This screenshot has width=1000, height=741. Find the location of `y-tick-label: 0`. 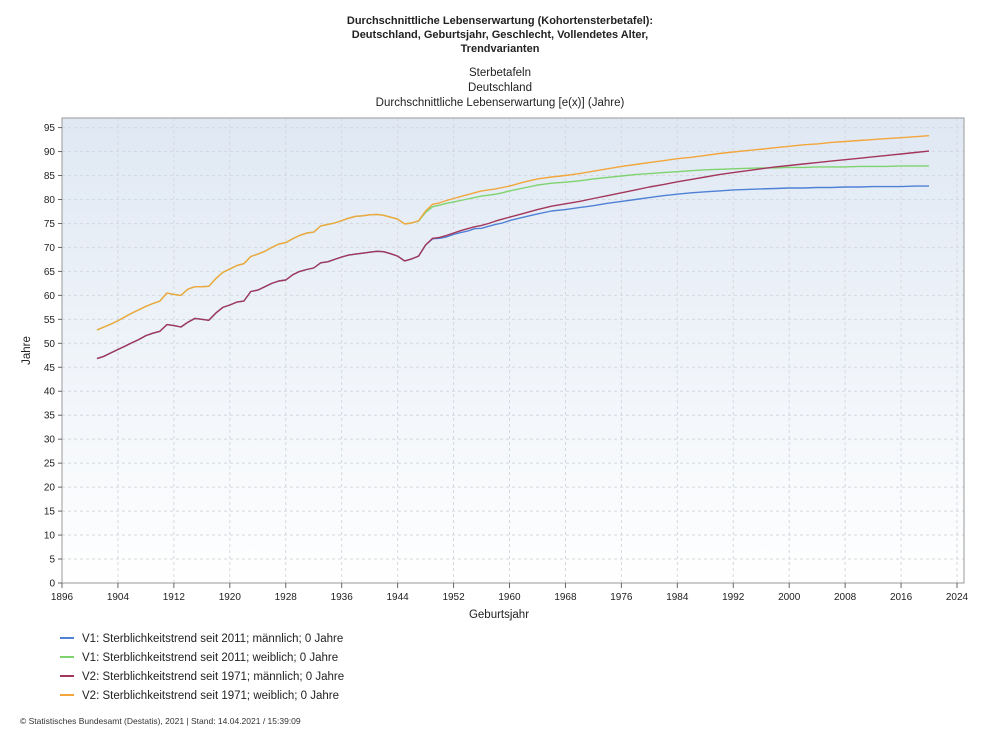

y-tick-label: 0 is located at coordinates (52, 584).